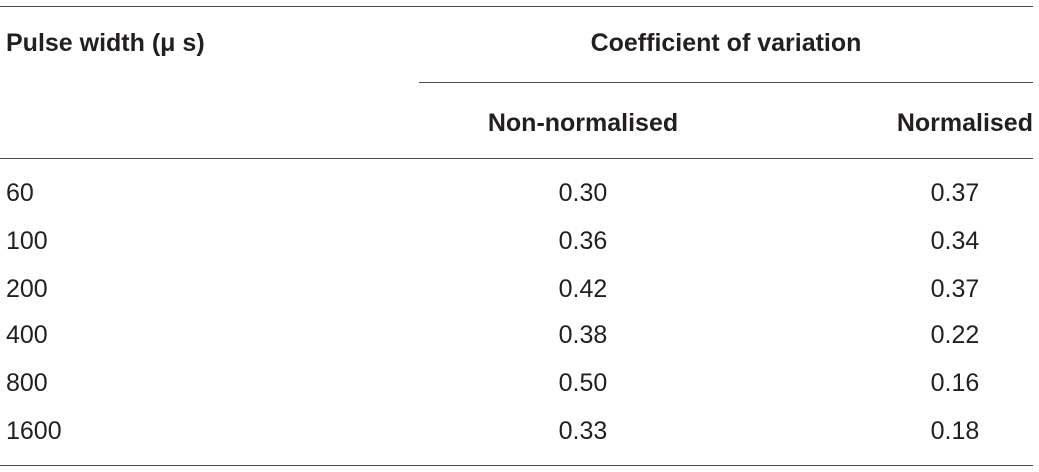  I want to click on cell-non-normalised: 0.30, so click(583, 193).